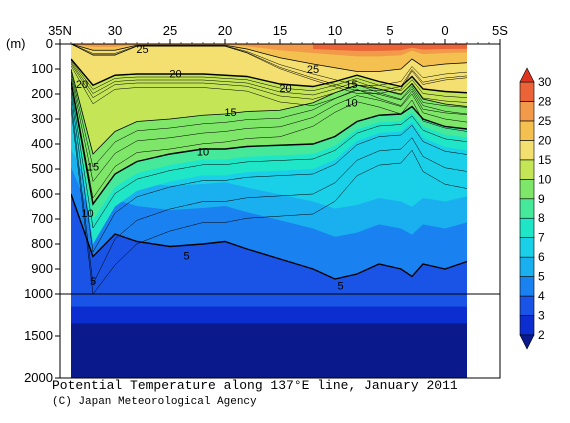 The width and height of the screenshot is (570, 423). I want to click on isotherm-label-0: 25, so click(142, 50).